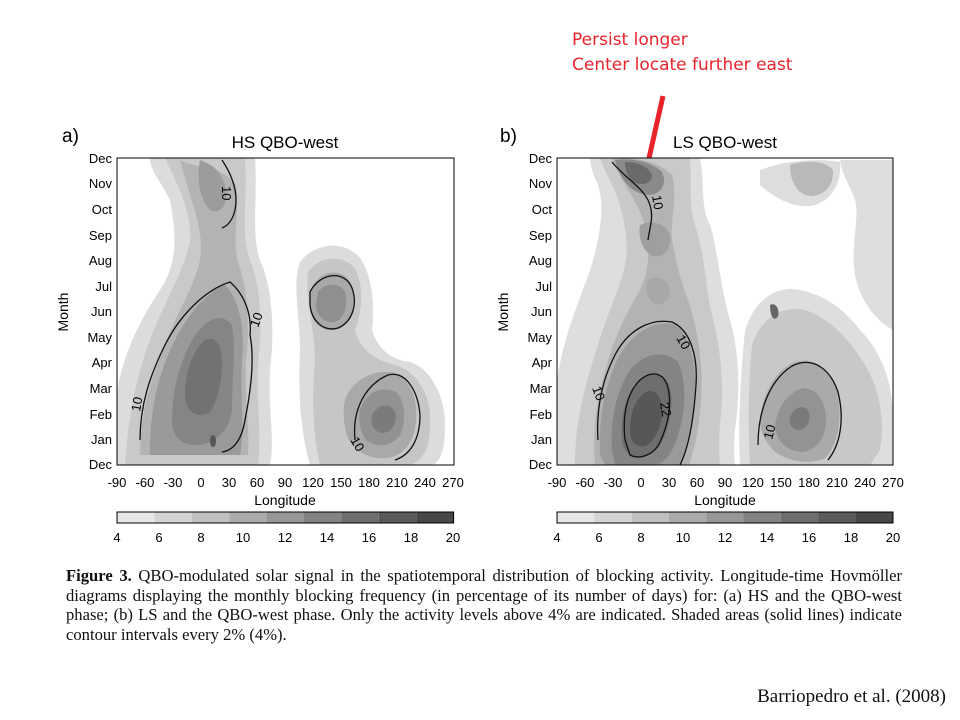  What do you see at coordinates (542, 362) in the screenshot?
I see `month-tick: Apr` at bounding box center [542, 362].